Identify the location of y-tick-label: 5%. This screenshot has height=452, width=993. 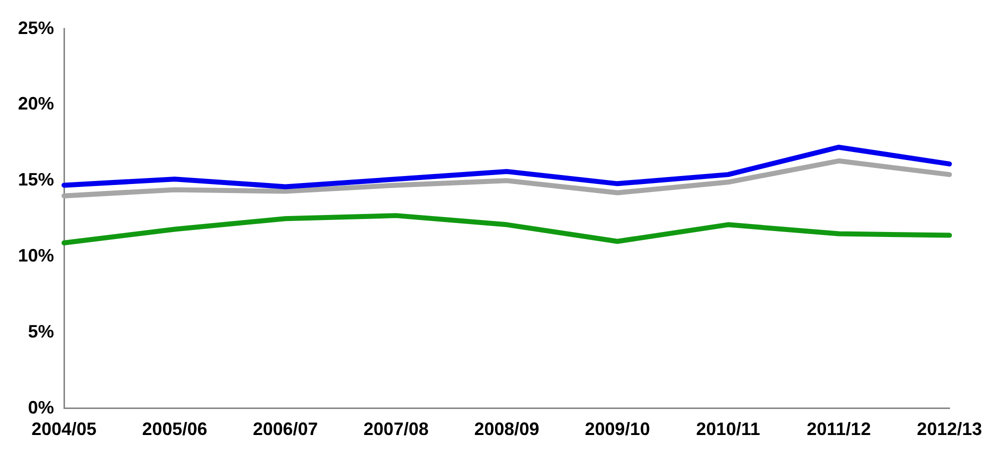
(41, 331).